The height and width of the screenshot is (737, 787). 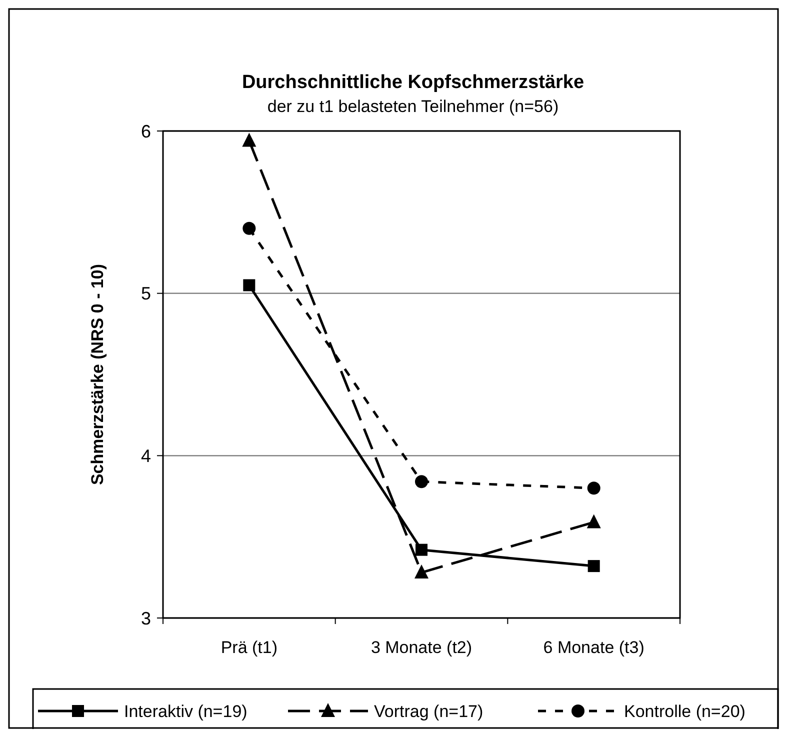 What do you see at coordinates (145, 131) in the screenshot?
I see `y-tick-label: 6` at bounding box center [145, 131].